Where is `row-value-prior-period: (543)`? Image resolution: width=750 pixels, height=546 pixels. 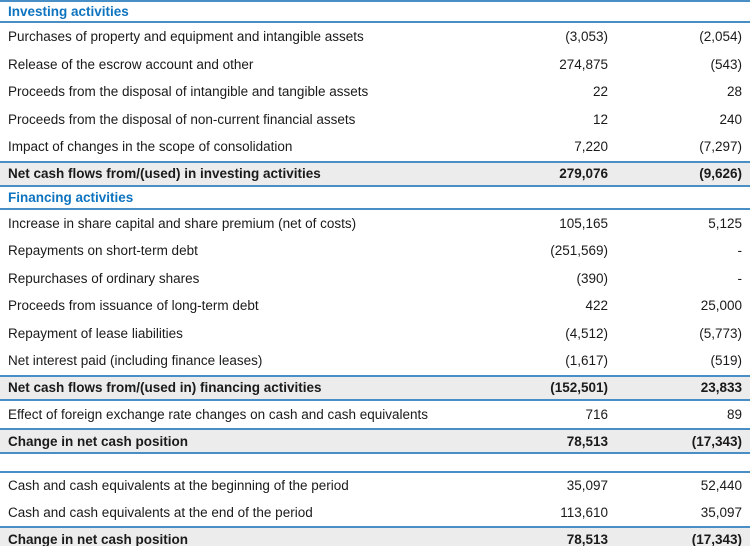 row-value-prior-period: (543) is located at coordinates (726, 64).